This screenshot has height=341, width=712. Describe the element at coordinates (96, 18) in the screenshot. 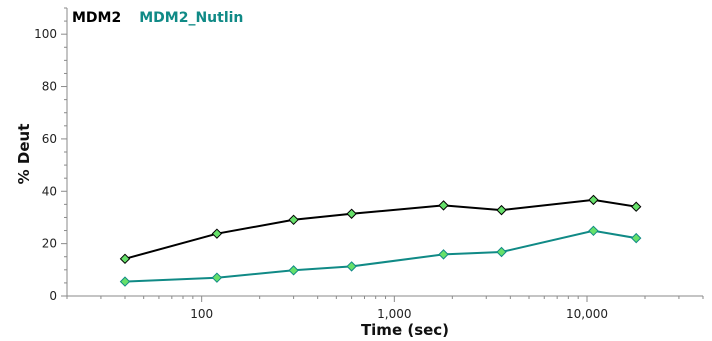

I see `legend-entry-1: MDM2` at that location.